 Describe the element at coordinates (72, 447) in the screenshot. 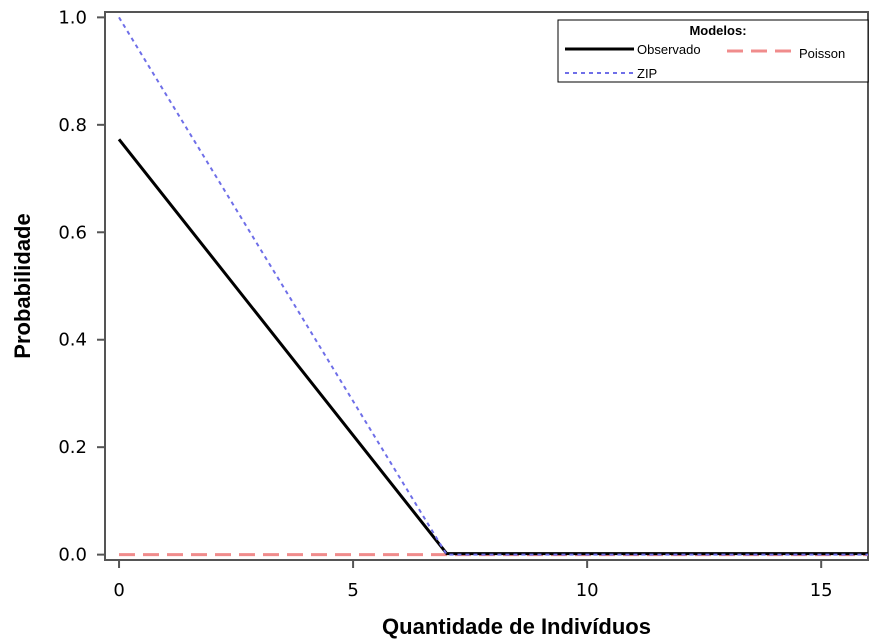

I see `y-tick-label-0.2: 0.2` at that location.